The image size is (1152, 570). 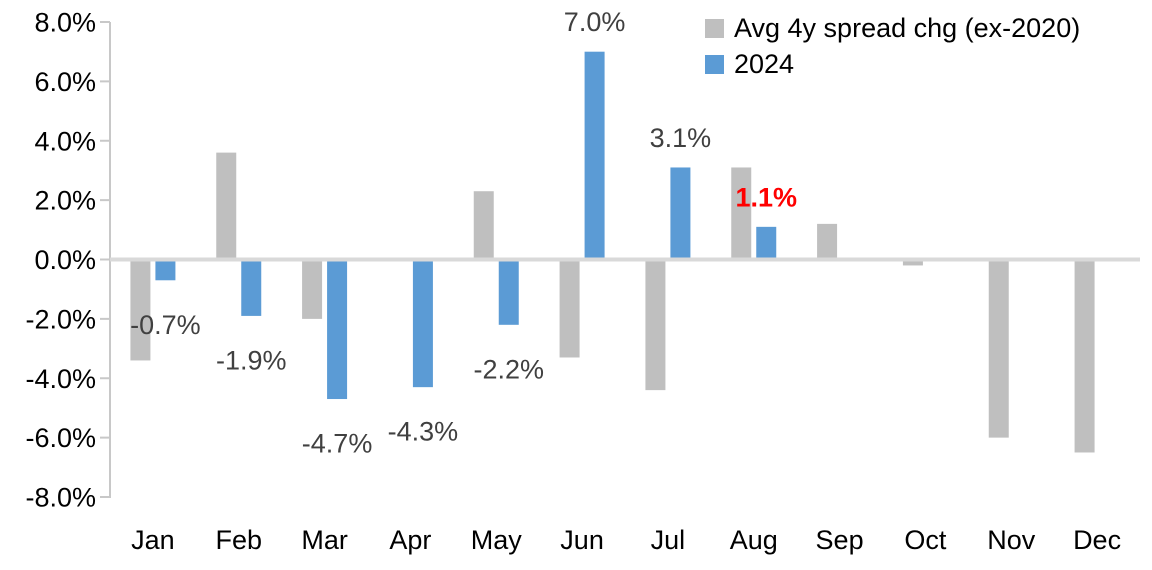 What do you see at coordinates (226, 206) in the screenshot?
I see `bar-avg-feb` at bounding box center [226, 206].